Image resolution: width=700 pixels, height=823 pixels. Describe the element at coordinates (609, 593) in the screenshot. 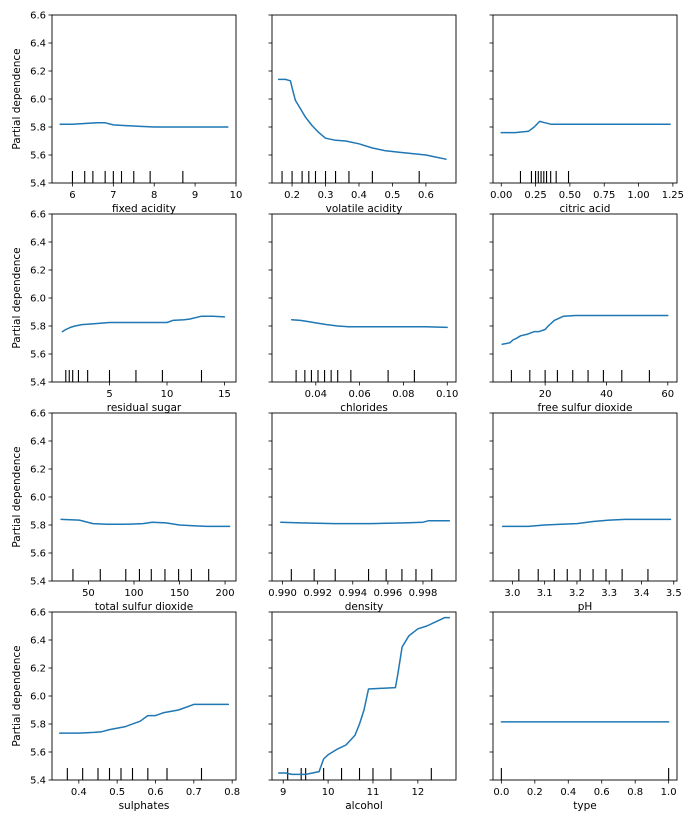

I see `x-tick-label: 3.3` at that location.